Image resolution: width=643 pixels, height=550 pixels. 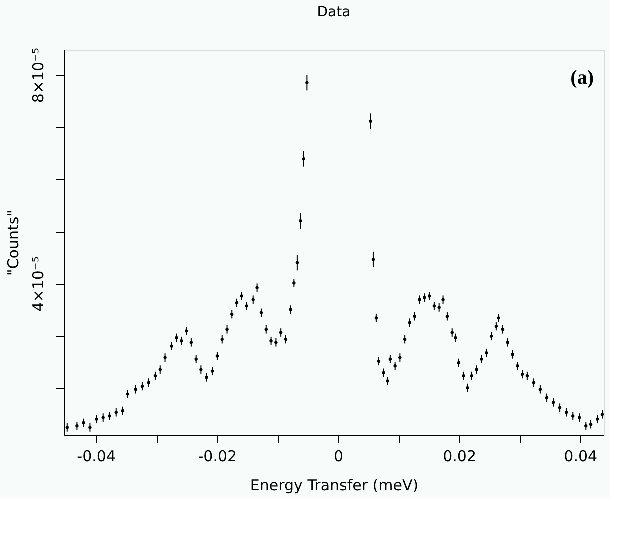 What do you see at coordinates (334, 12) in the screenshot?
I see `chart-title: Data` at bounding box center [334, 12].